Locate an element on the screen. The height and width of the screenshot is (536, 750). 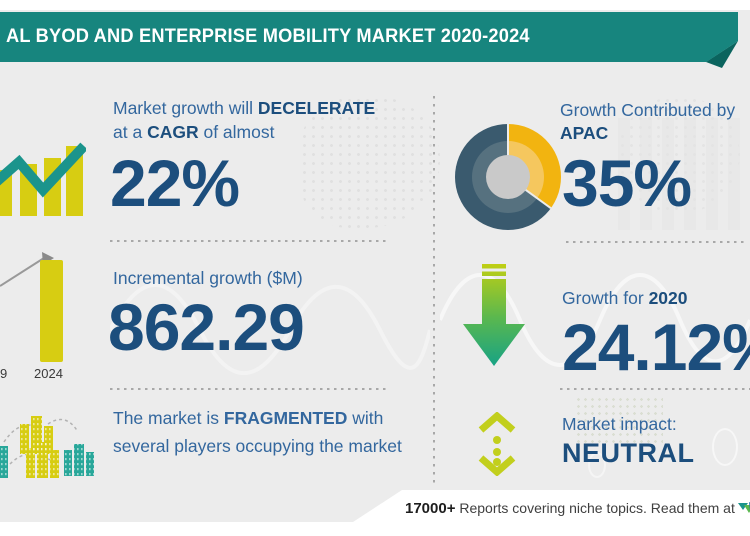
background-dot-grid is located at coordinates (619, 421).